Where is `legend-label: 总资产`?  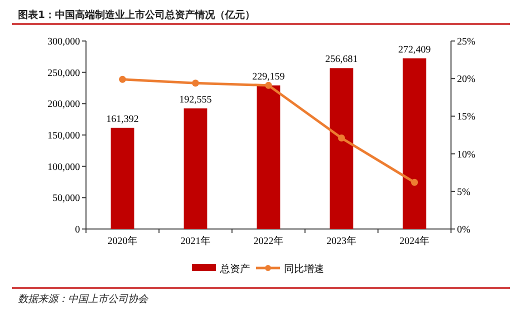 legend-label: 总资产 is located at coordinates (234, 269).